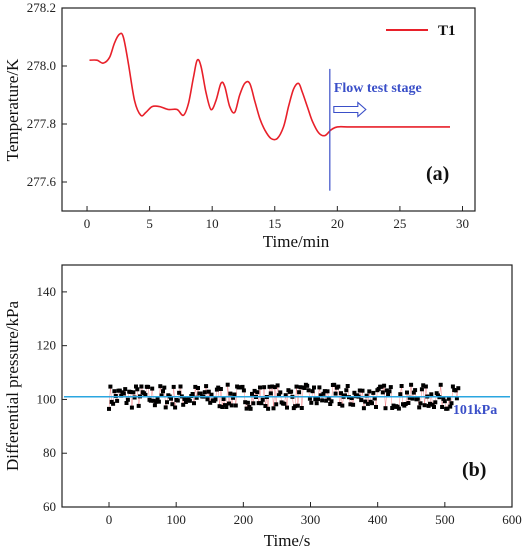 The image size is (526, 550). Describe the element at coordinates (52, 399) in the screenshot. I see `y-axis-ticks-b: 60 80 100 120 140` at that location.